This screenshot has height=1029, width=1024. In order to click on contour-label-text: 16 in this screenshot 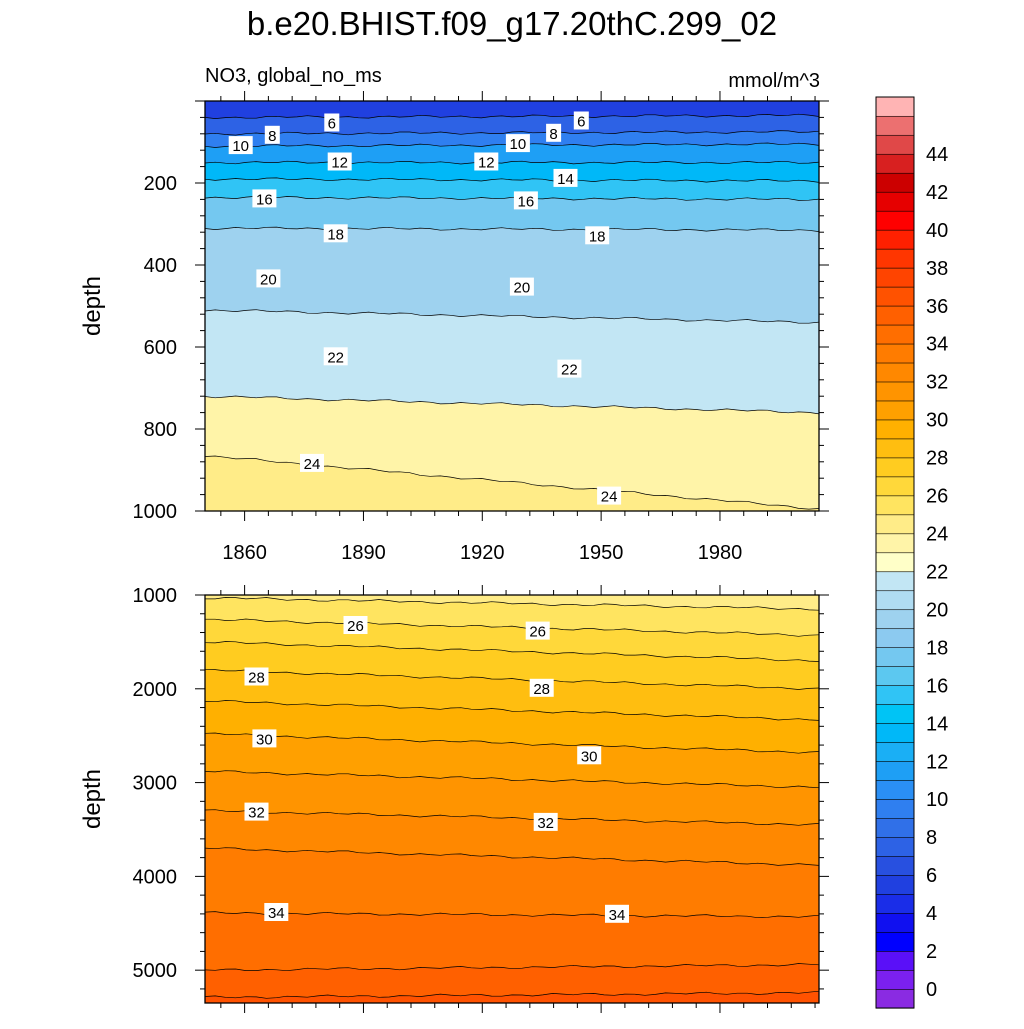, I will do `click(264, 199)`.